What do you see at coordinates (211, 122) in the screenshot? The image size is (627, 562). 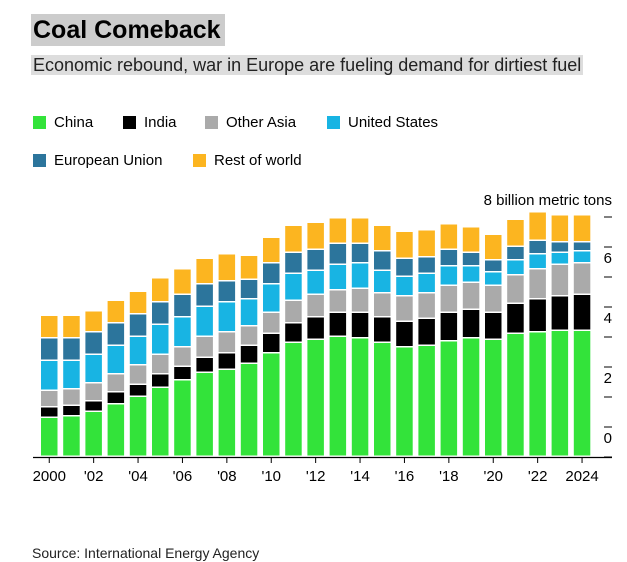 I see `legend-swatch-other-asia` at bounding box center [211, 122].